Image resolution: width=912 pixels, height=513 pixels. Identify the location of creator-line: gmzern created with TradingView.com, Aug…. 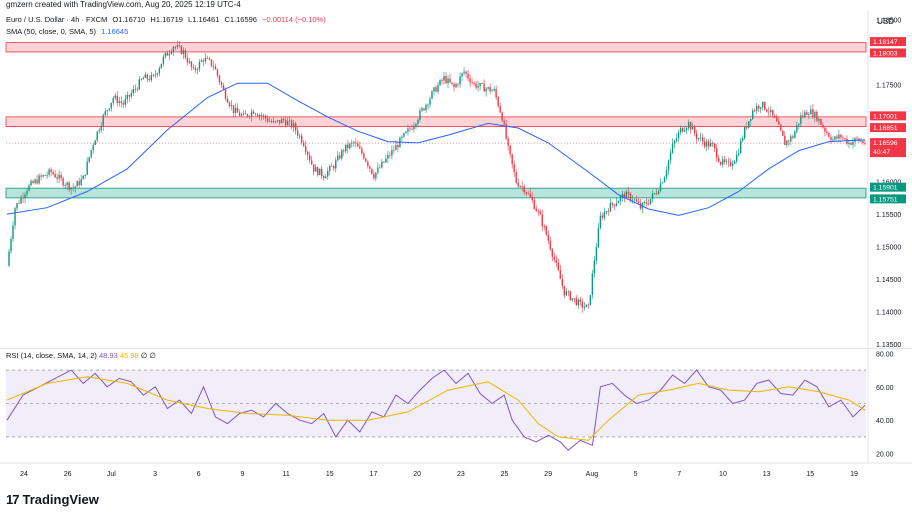
(123, 4).